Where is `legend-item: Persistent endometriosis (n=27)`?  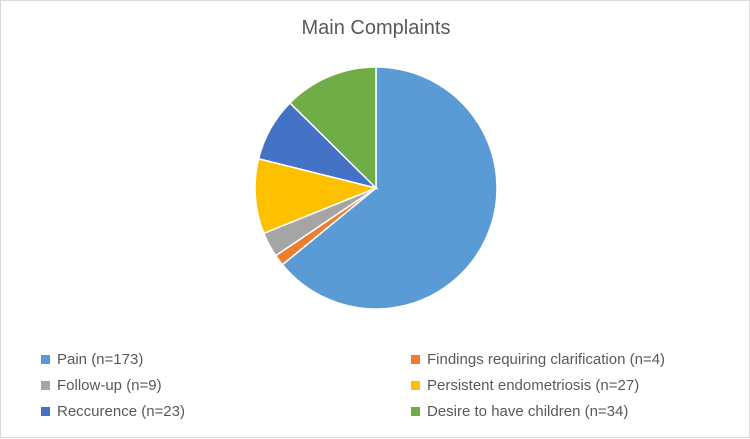 legend-item: Persistent endometriosis (n=27) is located at coordinates (525, 385).